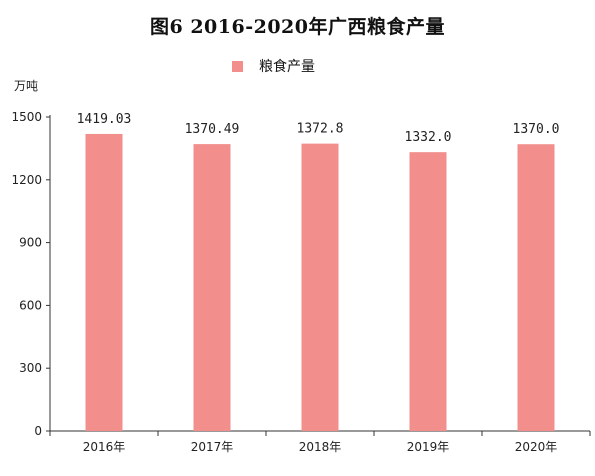  Describe the element at coordinates (212, 287) in the screenshot. I see `bar-2017年` at that location.